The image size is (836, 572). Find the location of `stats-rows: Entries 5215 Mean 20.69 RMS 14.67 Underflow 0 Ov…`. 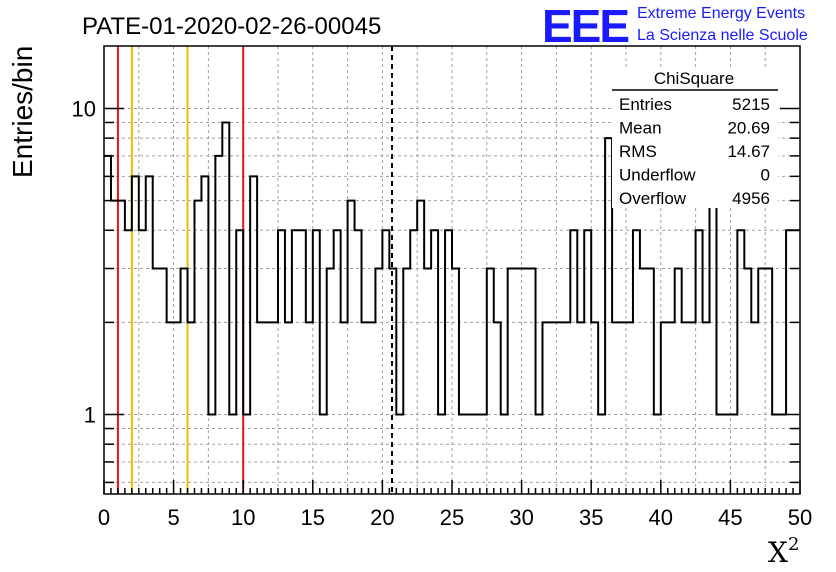

stats-rows: Entries 5215 Mean 20.69 RMS 14.67 Underflow 0 Ov… is located at coordinates (694, 151).